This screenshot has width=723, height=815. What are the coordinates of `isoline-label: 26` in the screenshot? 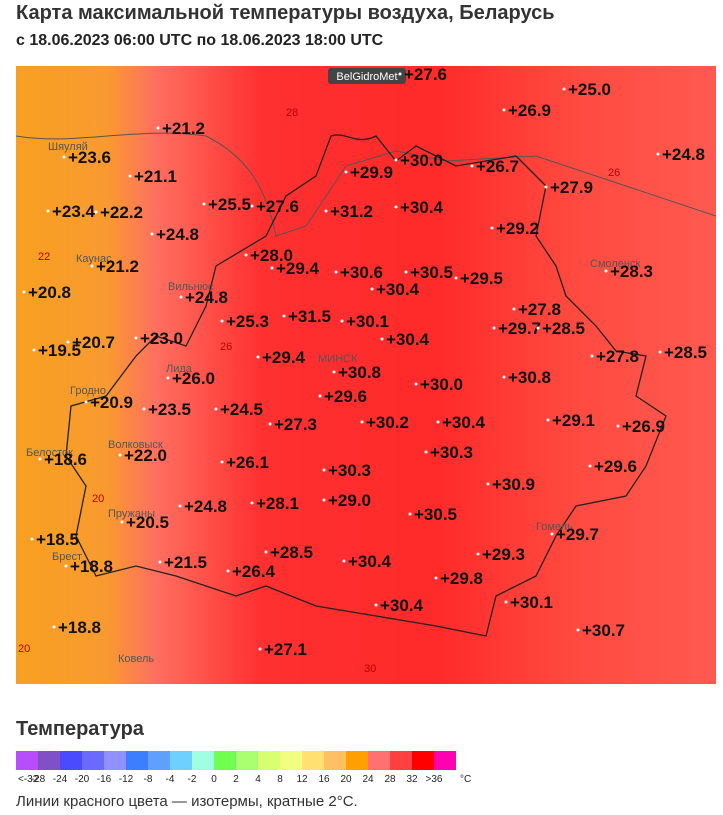 It's located at (614, 173).